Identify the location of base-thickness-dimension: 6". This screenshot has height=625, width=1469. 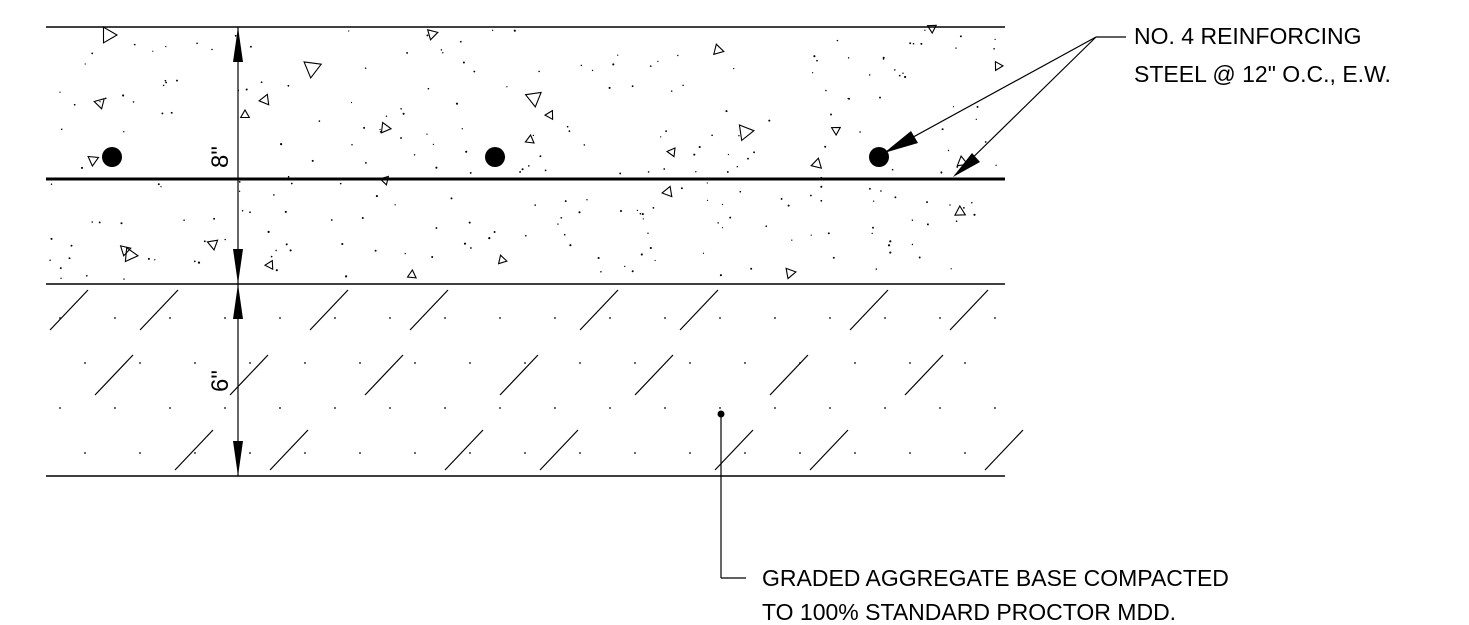
(225, 380).